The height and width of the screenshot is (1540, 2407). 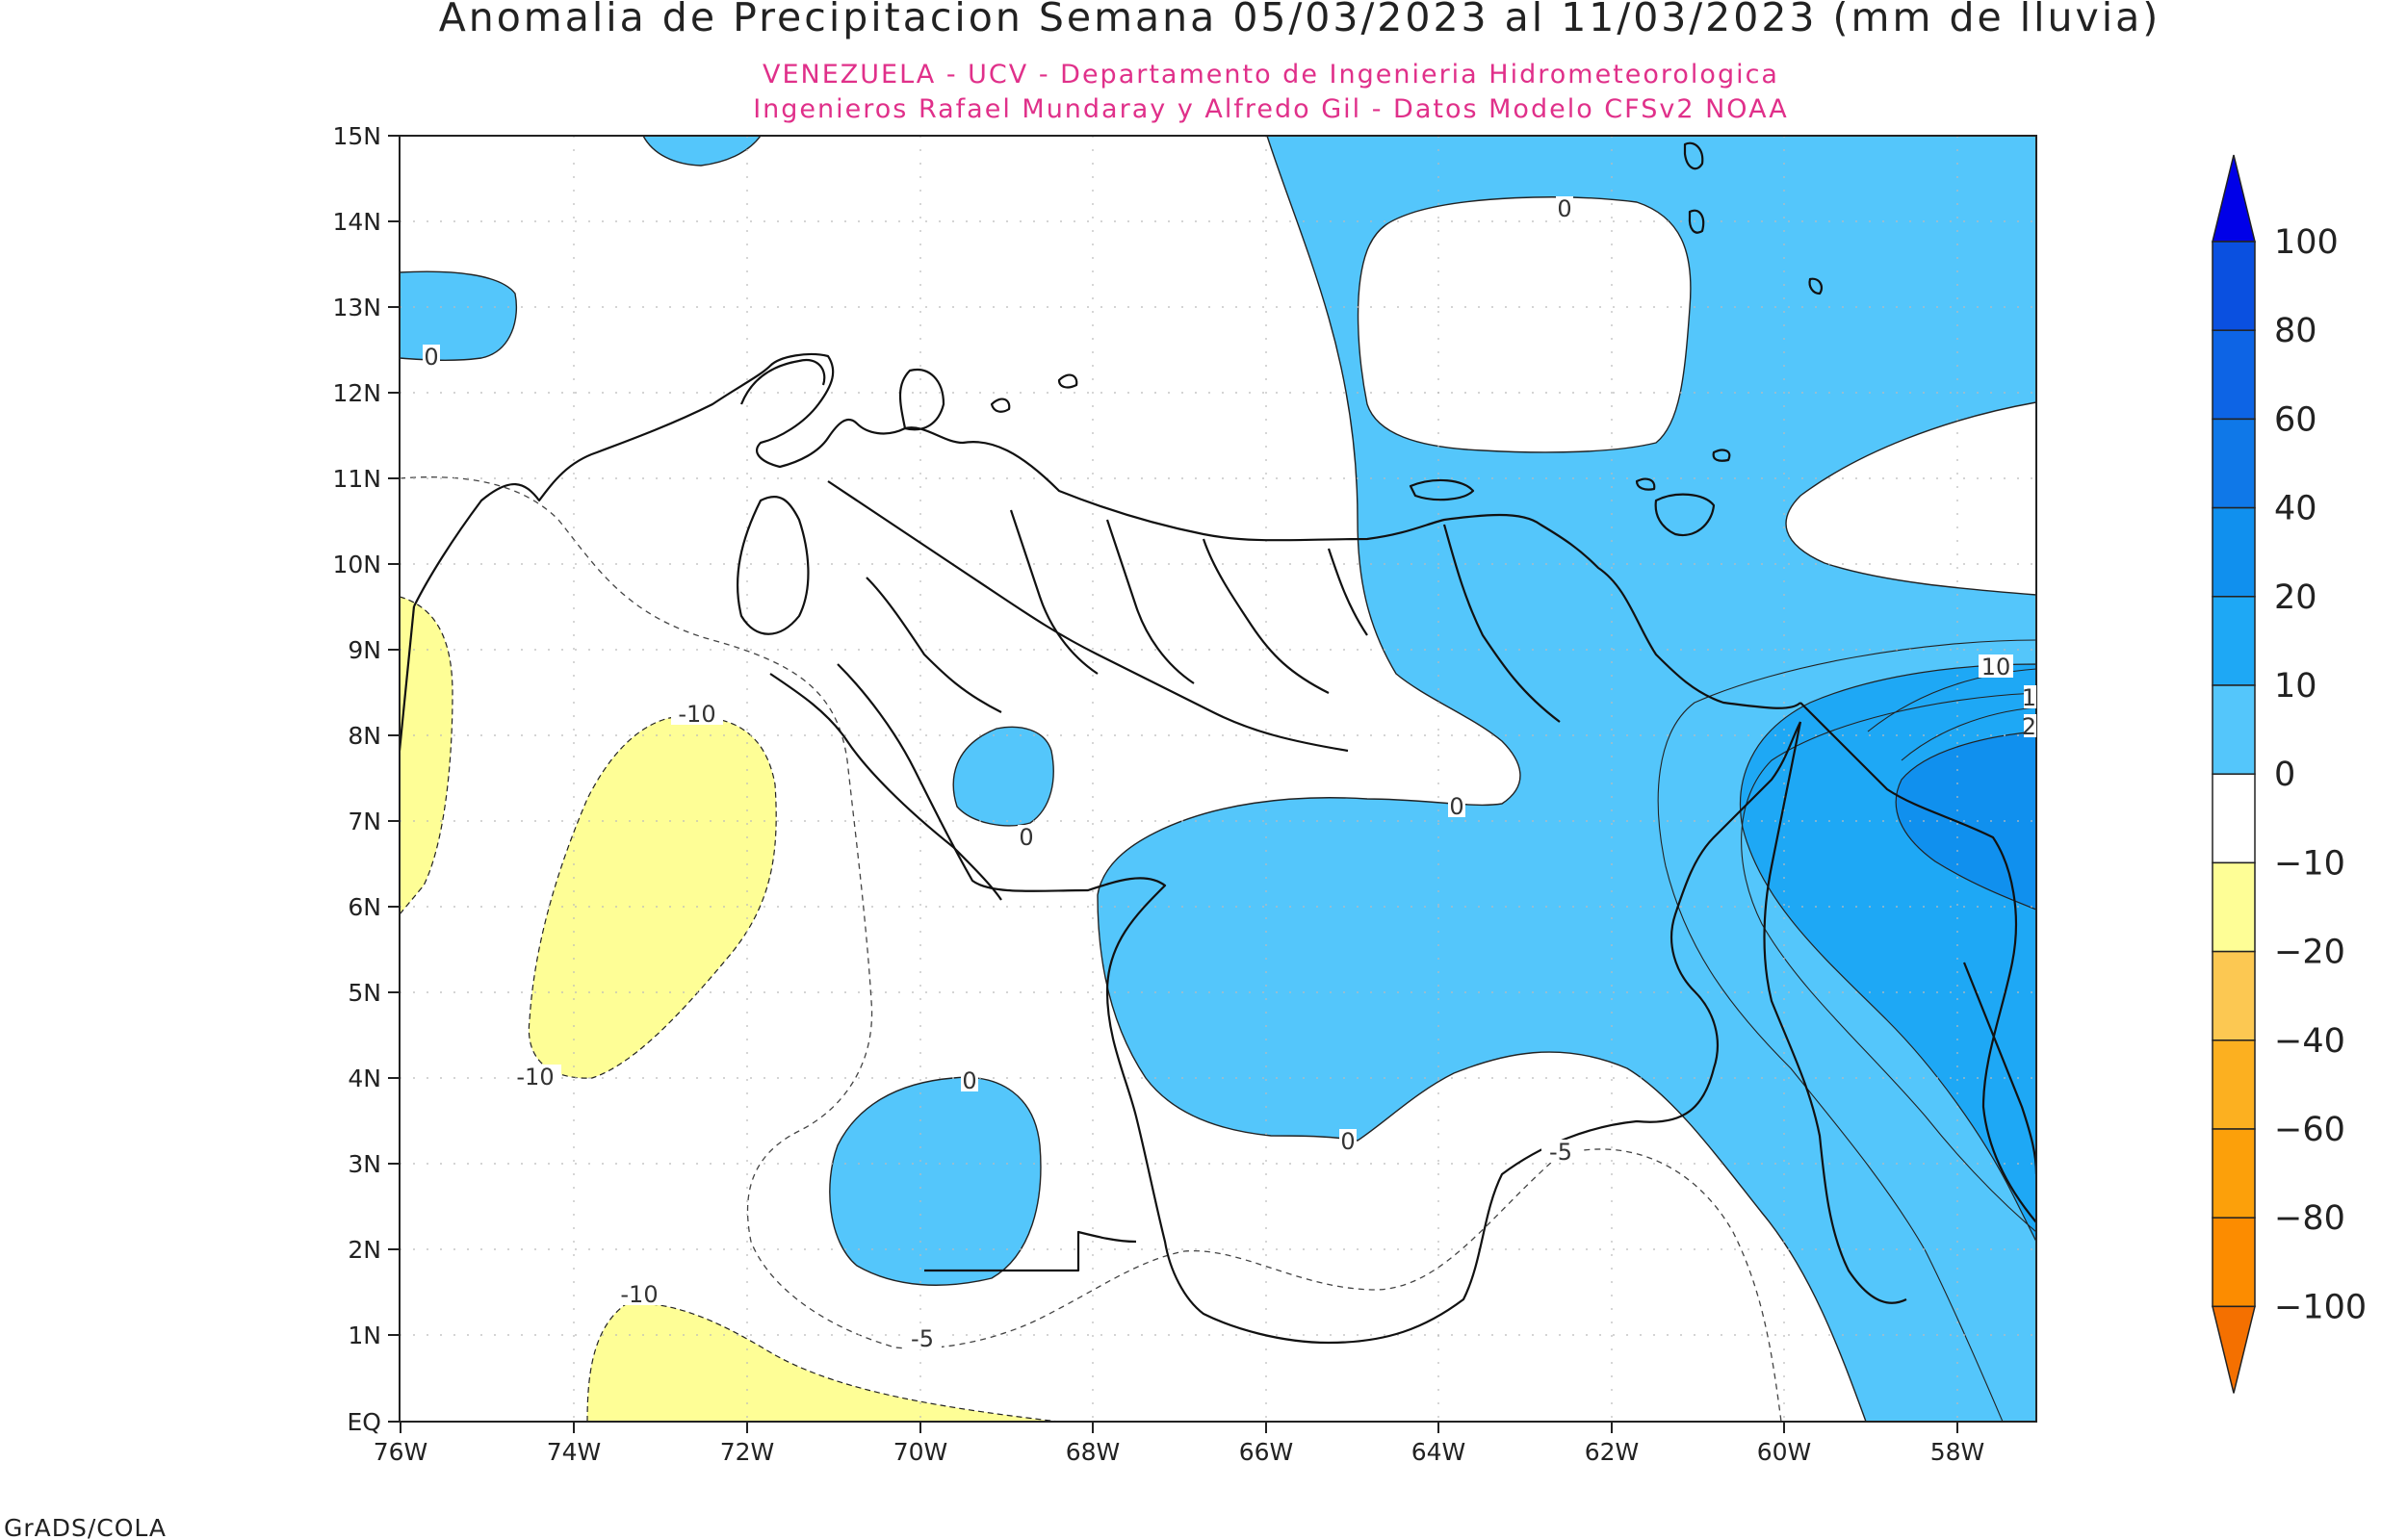 I want to click on lon-tick-label: 58W, so click(x=1957, y=1452).